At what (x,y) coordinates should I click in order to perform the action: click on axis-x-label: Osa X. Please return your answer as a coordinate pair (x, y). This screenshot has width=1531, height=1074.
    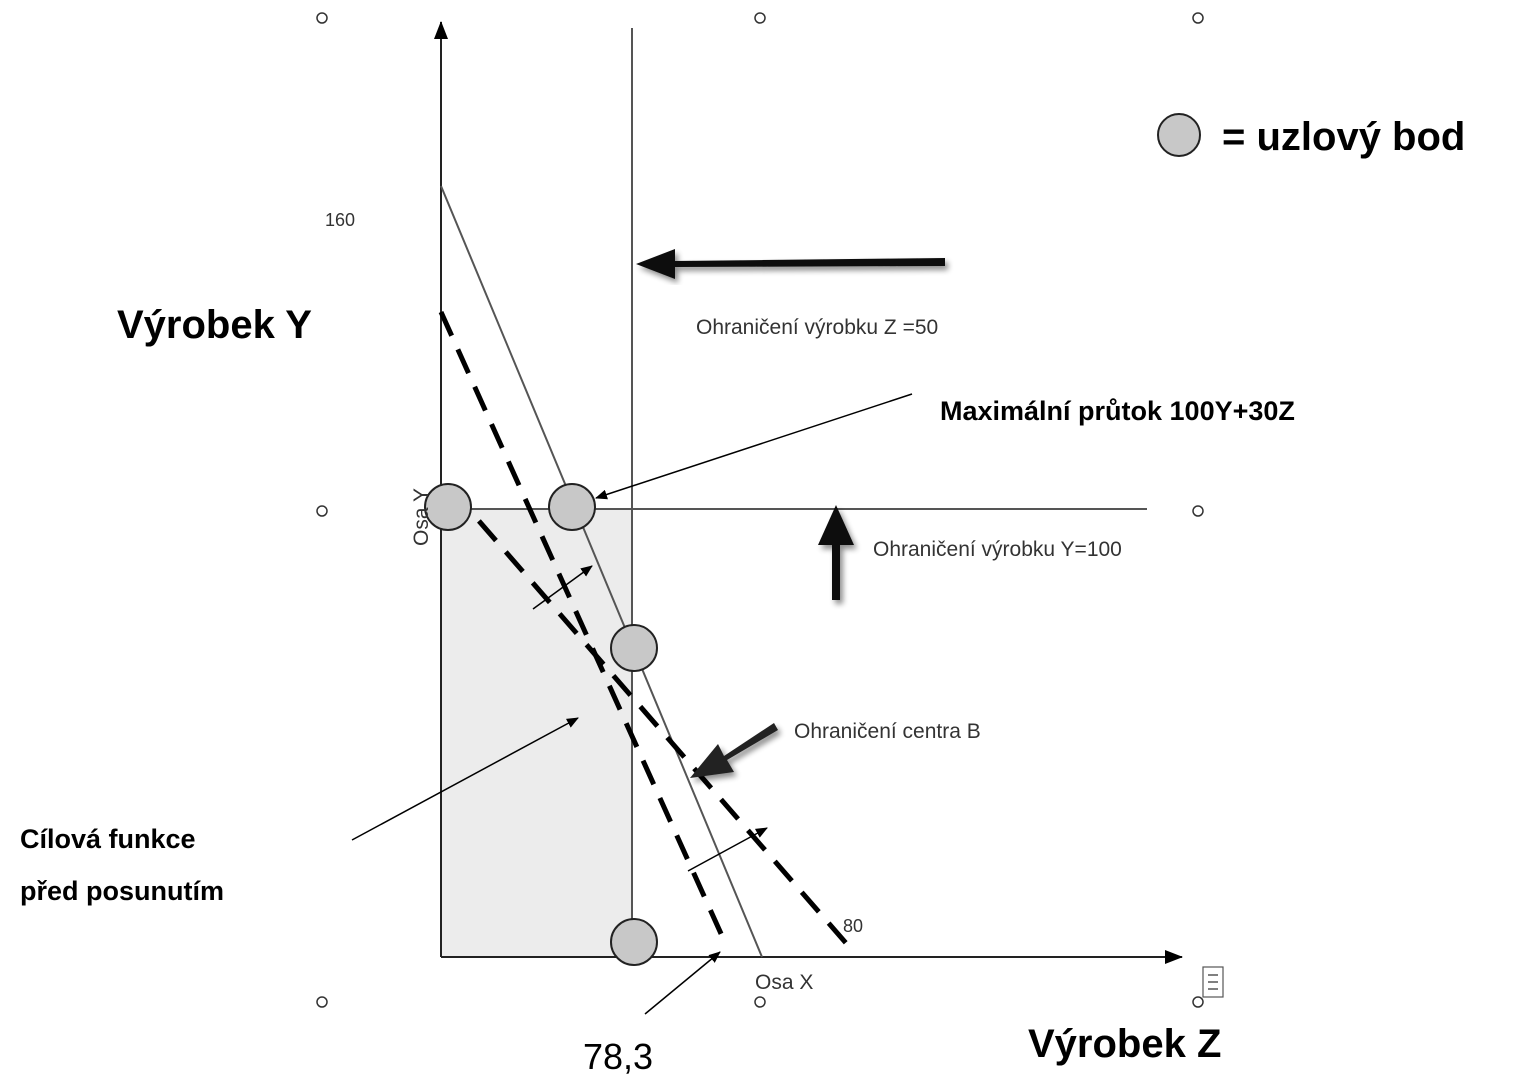
    Looking at the image, I should click on (784, 982).